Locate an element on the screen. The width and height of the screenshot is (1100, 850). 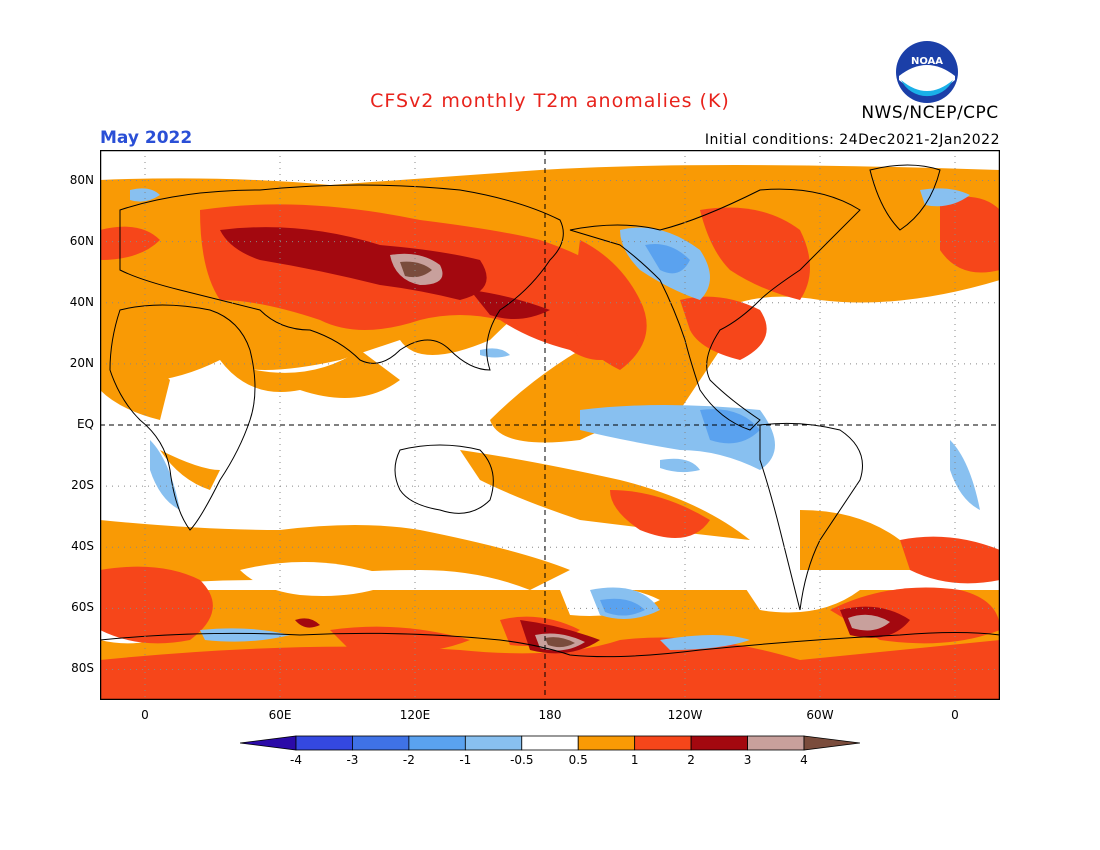
lon-label: 120E is located at coordinates (415, 715).